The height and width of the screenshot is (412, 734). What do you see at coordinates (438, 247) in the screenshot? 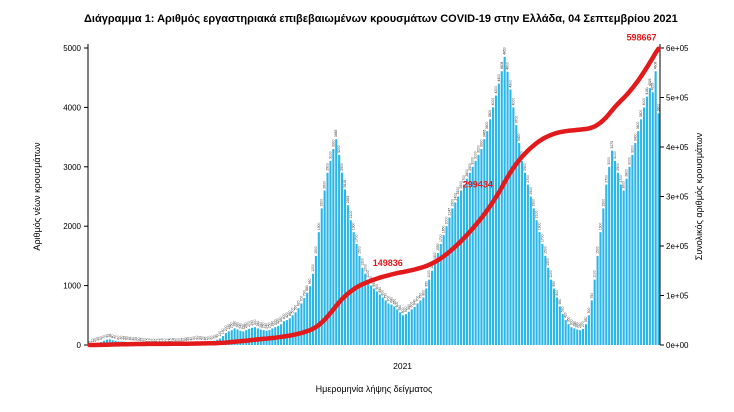
I see `bar-value-label: 1550` at bounding box center [438, 247].